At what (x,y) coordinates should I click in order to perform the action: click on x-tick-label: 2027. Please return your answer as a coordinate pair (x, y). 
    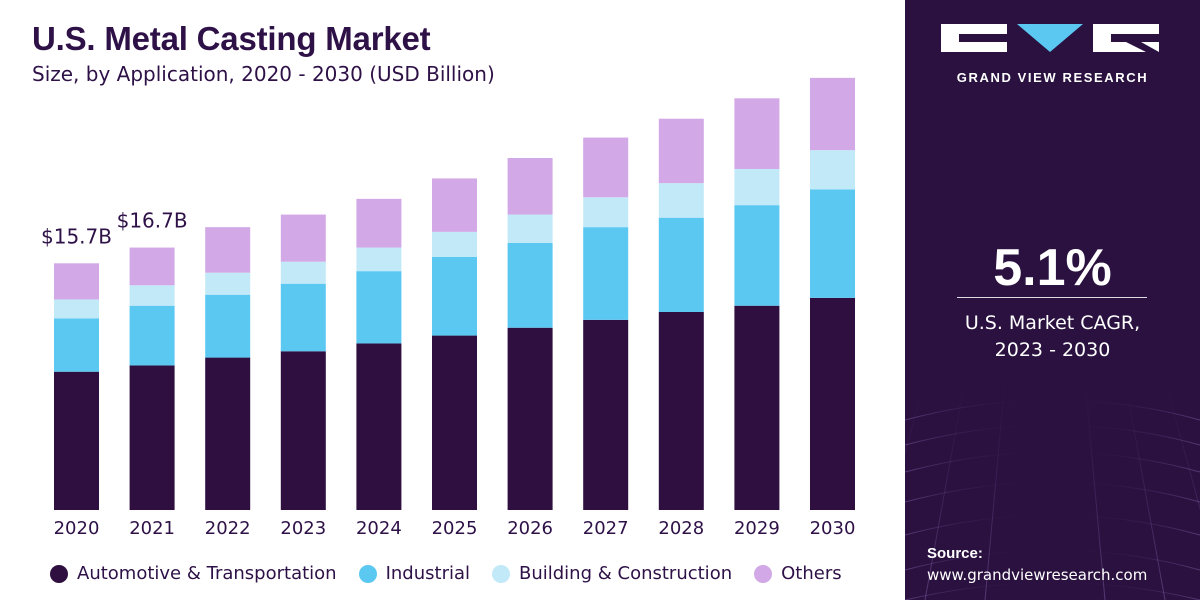
    Looking at the image, I should click on (606, 528).